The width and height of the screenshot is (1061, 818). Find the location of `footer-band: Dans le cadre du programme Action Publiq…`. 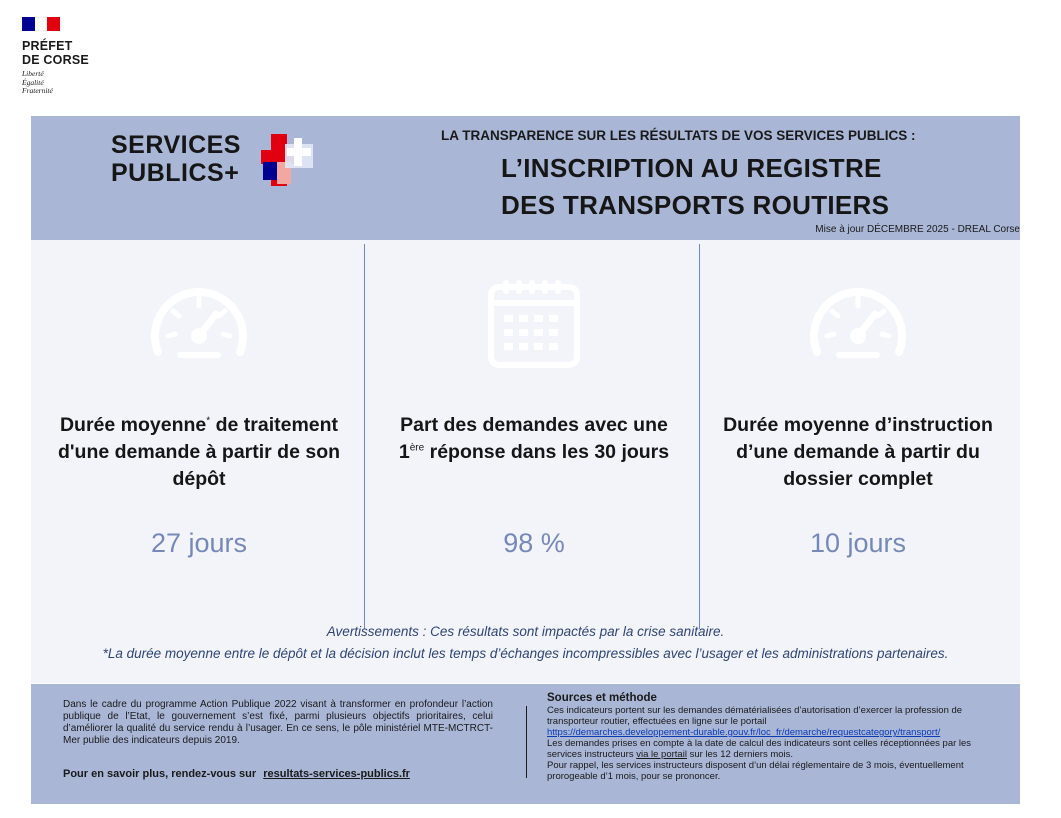

footer-band: Dans le cadre du programme Action Publiq… is located at coordinates (525, 744).